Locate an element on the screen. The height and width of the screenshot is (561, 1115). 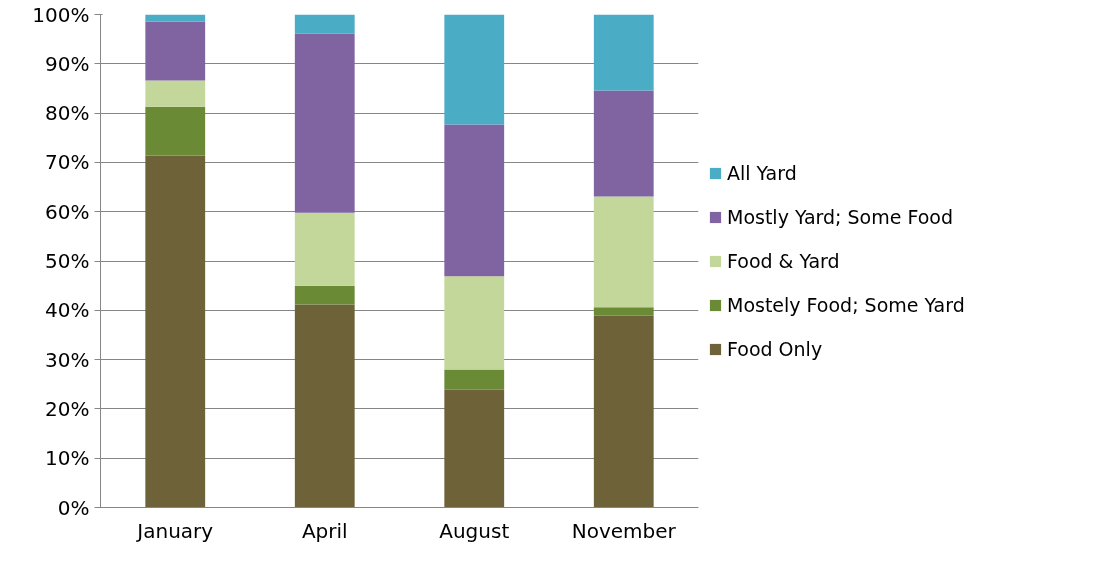
y-tick-label: 80% is located at coordinates (67, 113).